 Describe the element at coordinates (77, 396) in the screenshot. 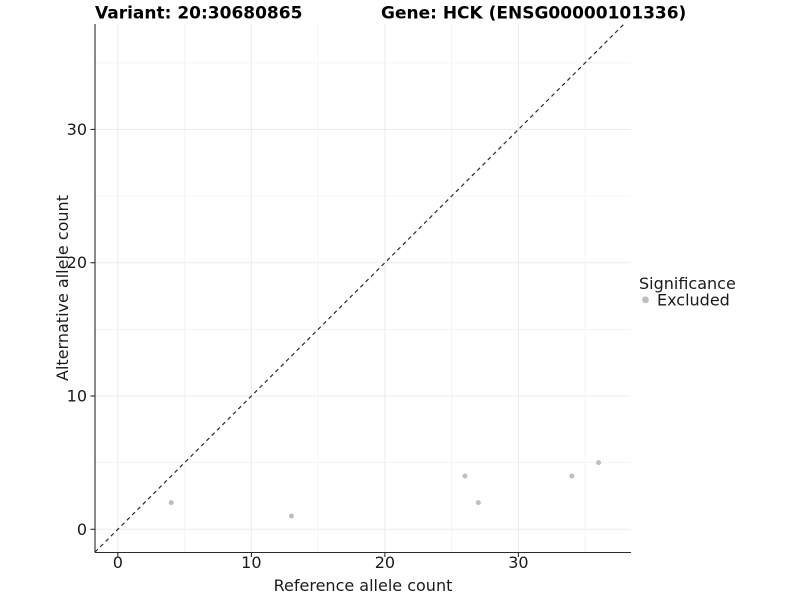

I see `y-tick-label: 10` at that location.